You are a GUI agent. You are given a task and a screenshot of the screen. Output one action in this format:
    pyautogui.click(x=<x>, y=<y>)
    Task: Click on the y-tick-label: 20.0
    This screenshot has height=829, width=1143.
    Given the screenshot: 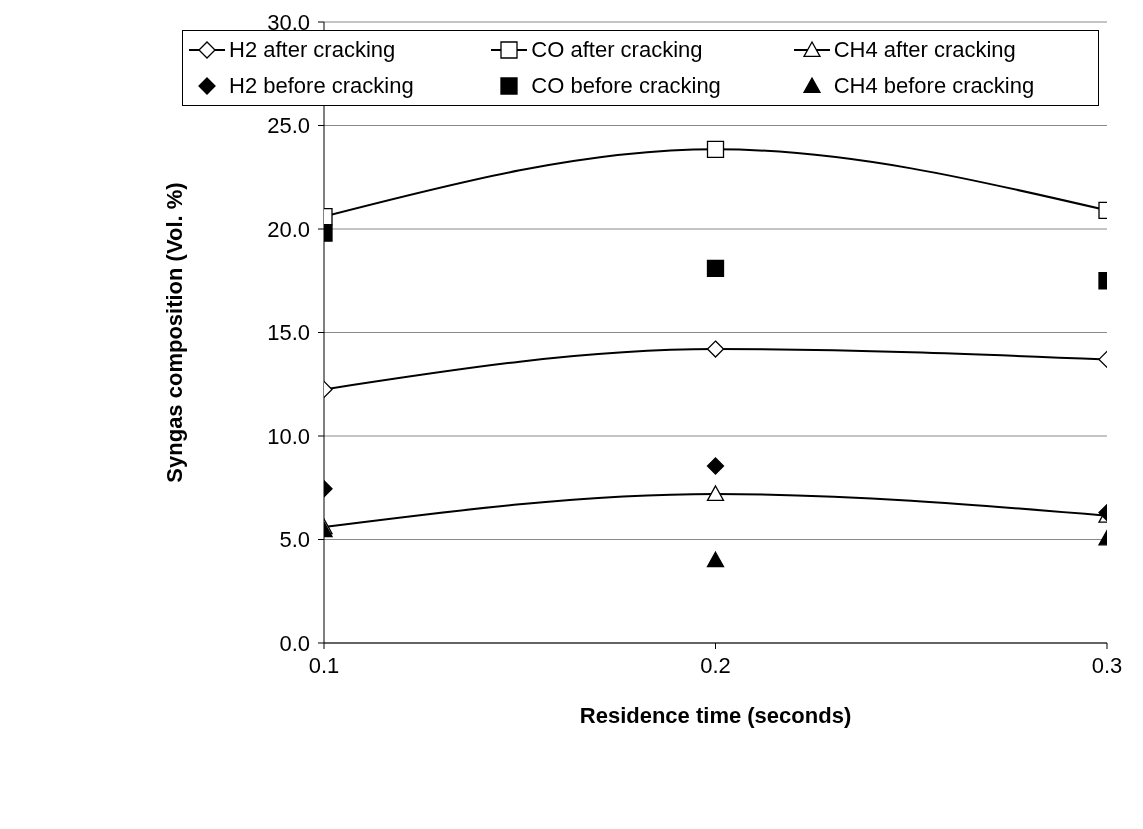 What is the action you would take?
    pyautogui.click(x=288, y=229)
    